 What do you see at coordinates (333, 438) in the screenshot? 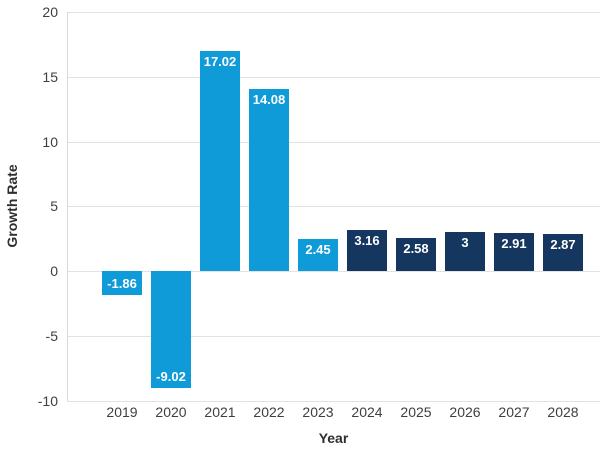
I see `x-axis-title: Year` at bounding box center [333, 438].